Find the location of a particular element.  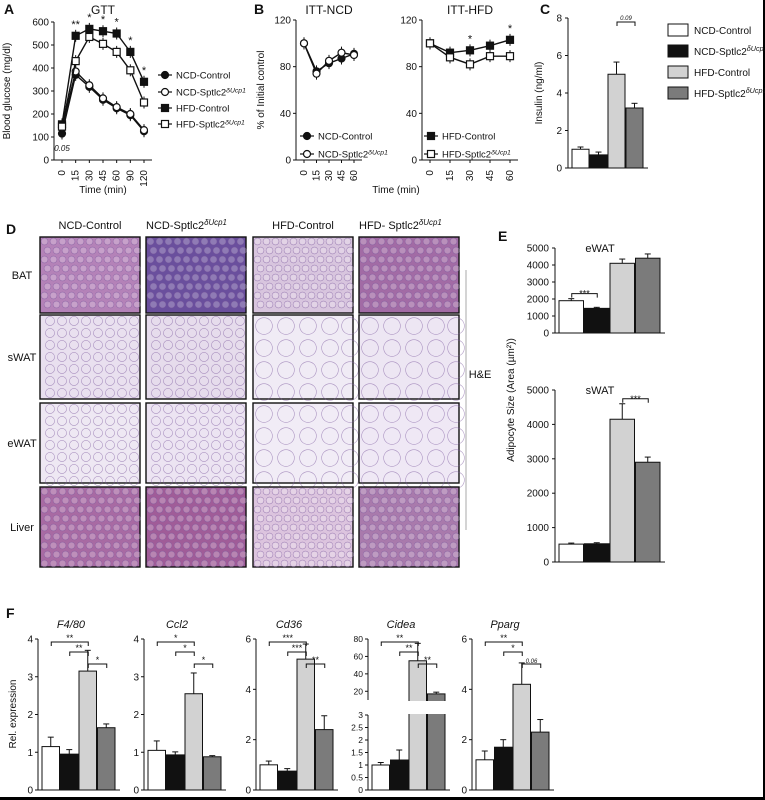

y-tick-label: 4000 is located at coordinates (538, 425).